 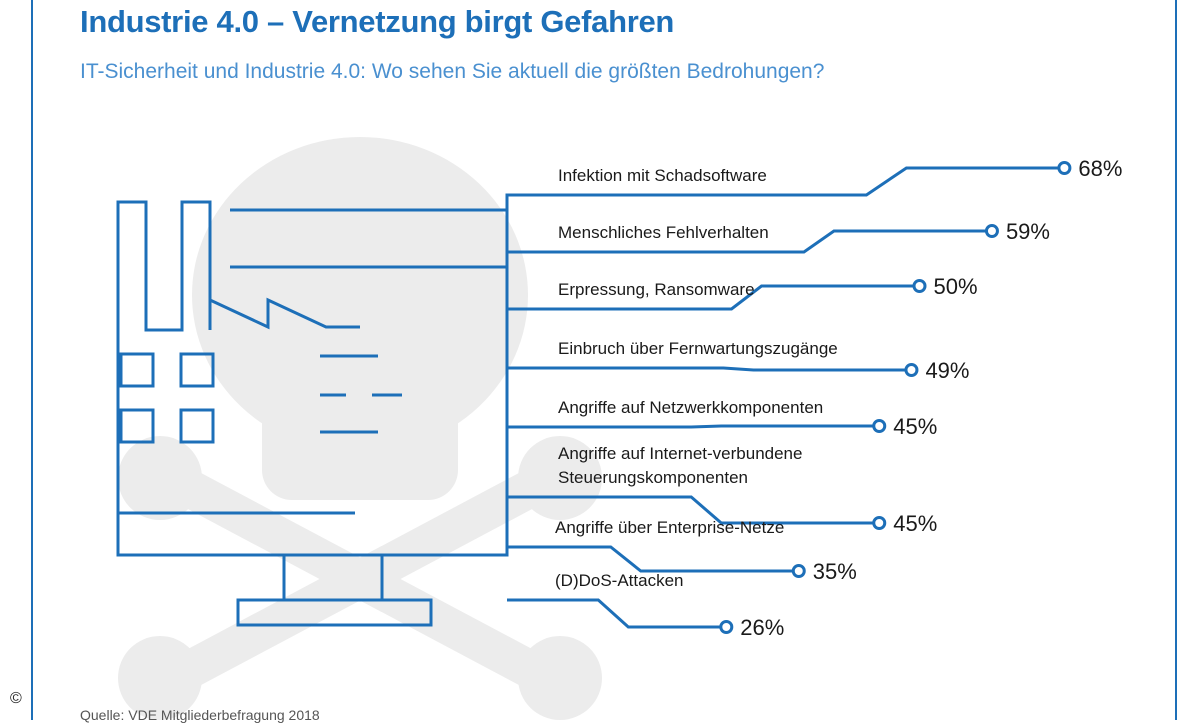 I want to click on category-label: Angriffe auf Netzwerkkomponenten, so click(x=690, y=407).